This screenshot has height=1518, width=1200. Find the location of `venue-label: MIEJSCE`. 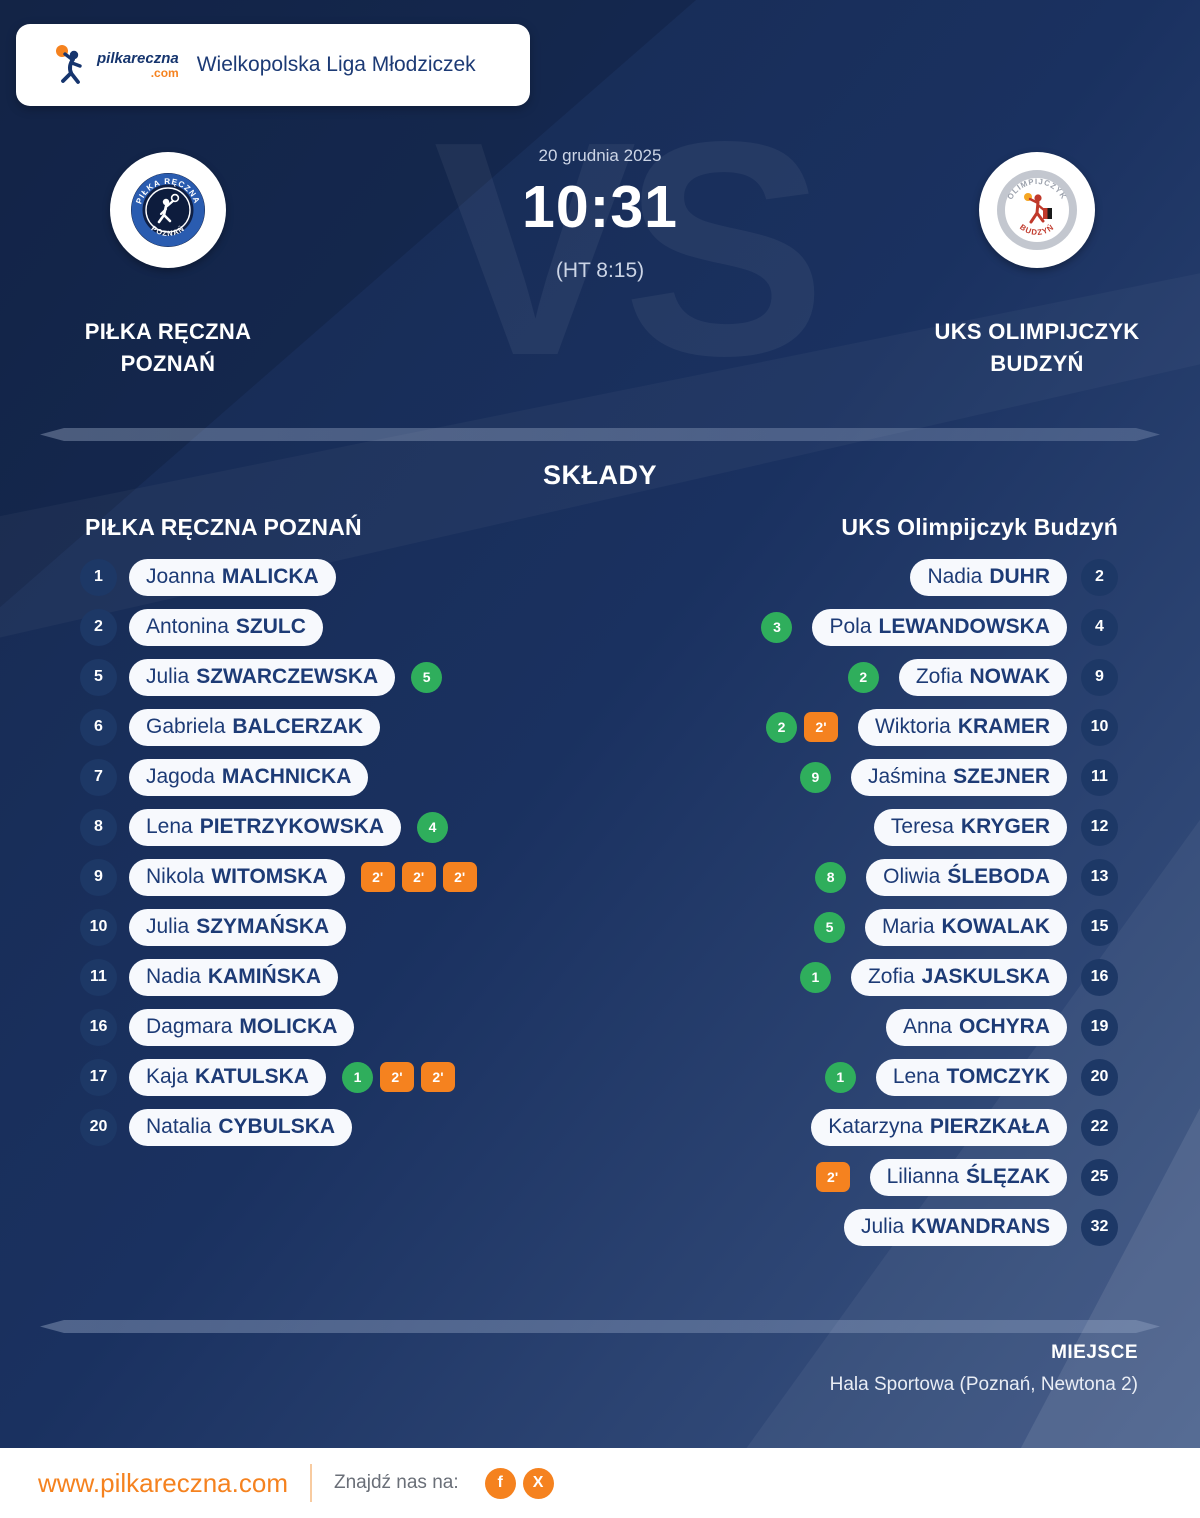

venue-label: MIEJSCE is located at coordinates (1094, 1352).